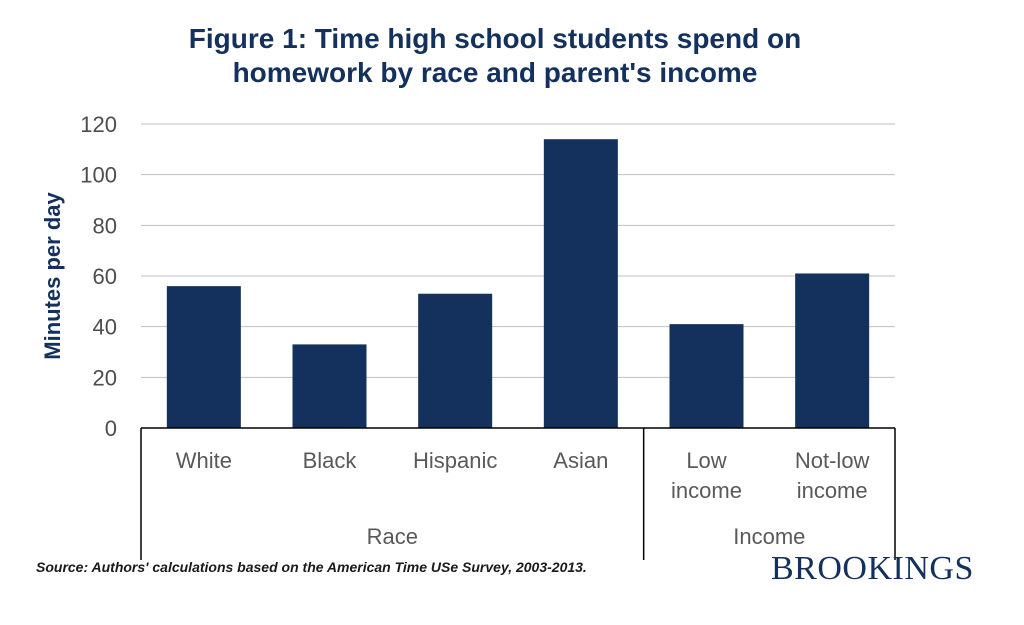 The height and width of the screenshot is (625, 1024). I want to click on y-tick-label: 60, so click(105, 276).